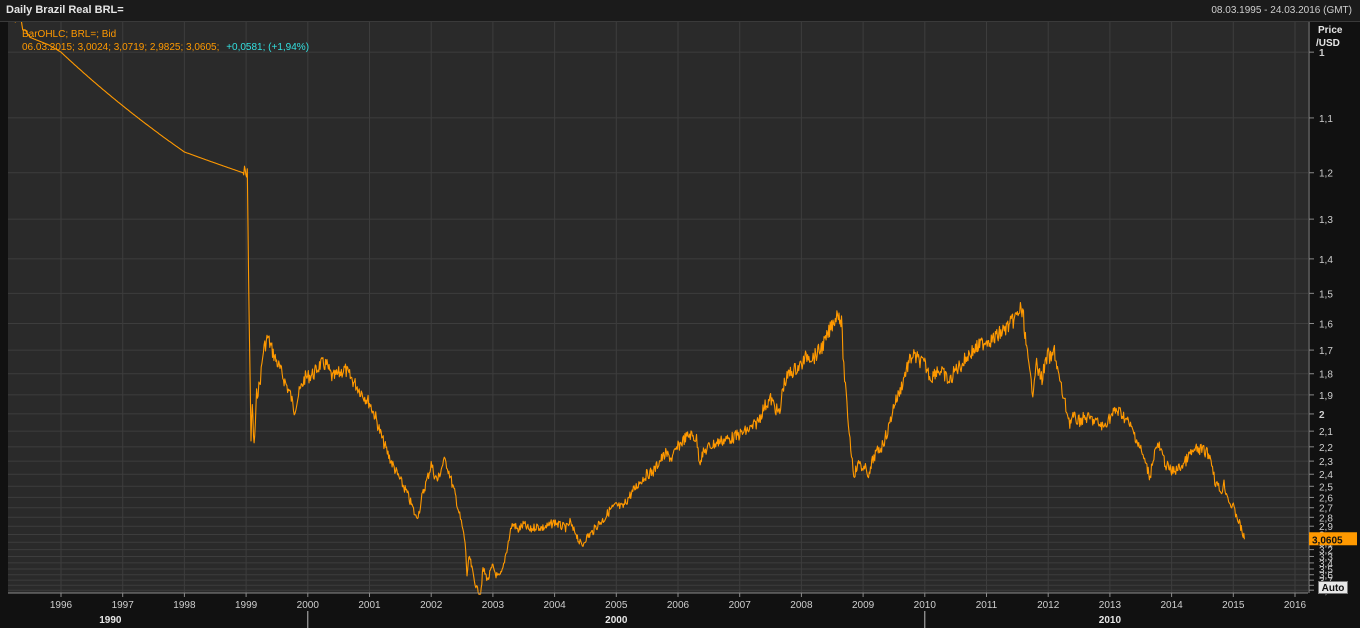 The image size is (1360, 628). Describe the element at coordinates (1333, 587) in the screenshot. I see `auto-scale-button: Auto` at that location.